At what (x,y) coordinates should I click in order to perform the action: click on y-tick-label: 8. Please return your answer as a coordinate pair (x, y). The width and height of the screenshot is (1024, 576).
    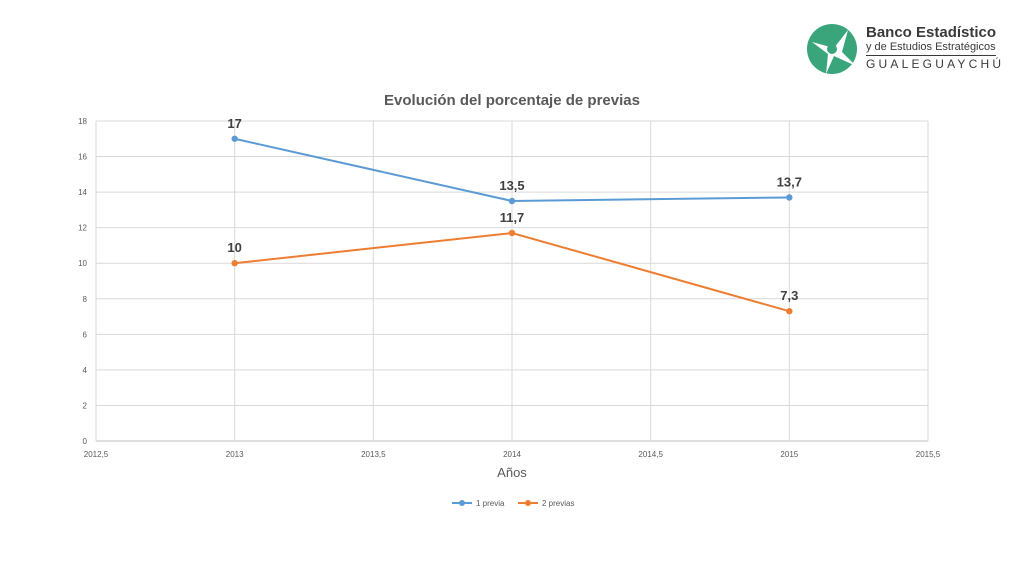
    Looking at the image, I should click on (85, 299).